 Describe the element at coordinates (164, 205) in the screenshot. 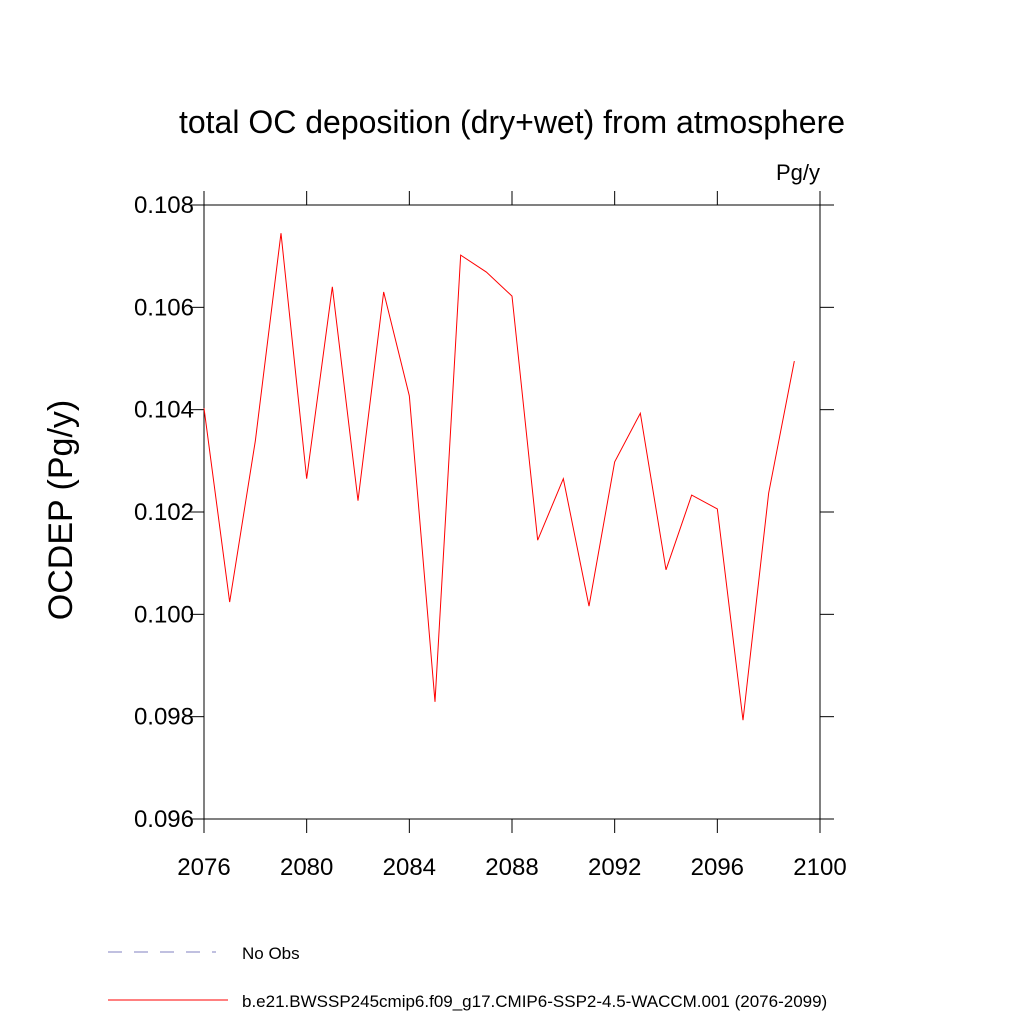

I see `y-tick-label: 0.108` at that location.